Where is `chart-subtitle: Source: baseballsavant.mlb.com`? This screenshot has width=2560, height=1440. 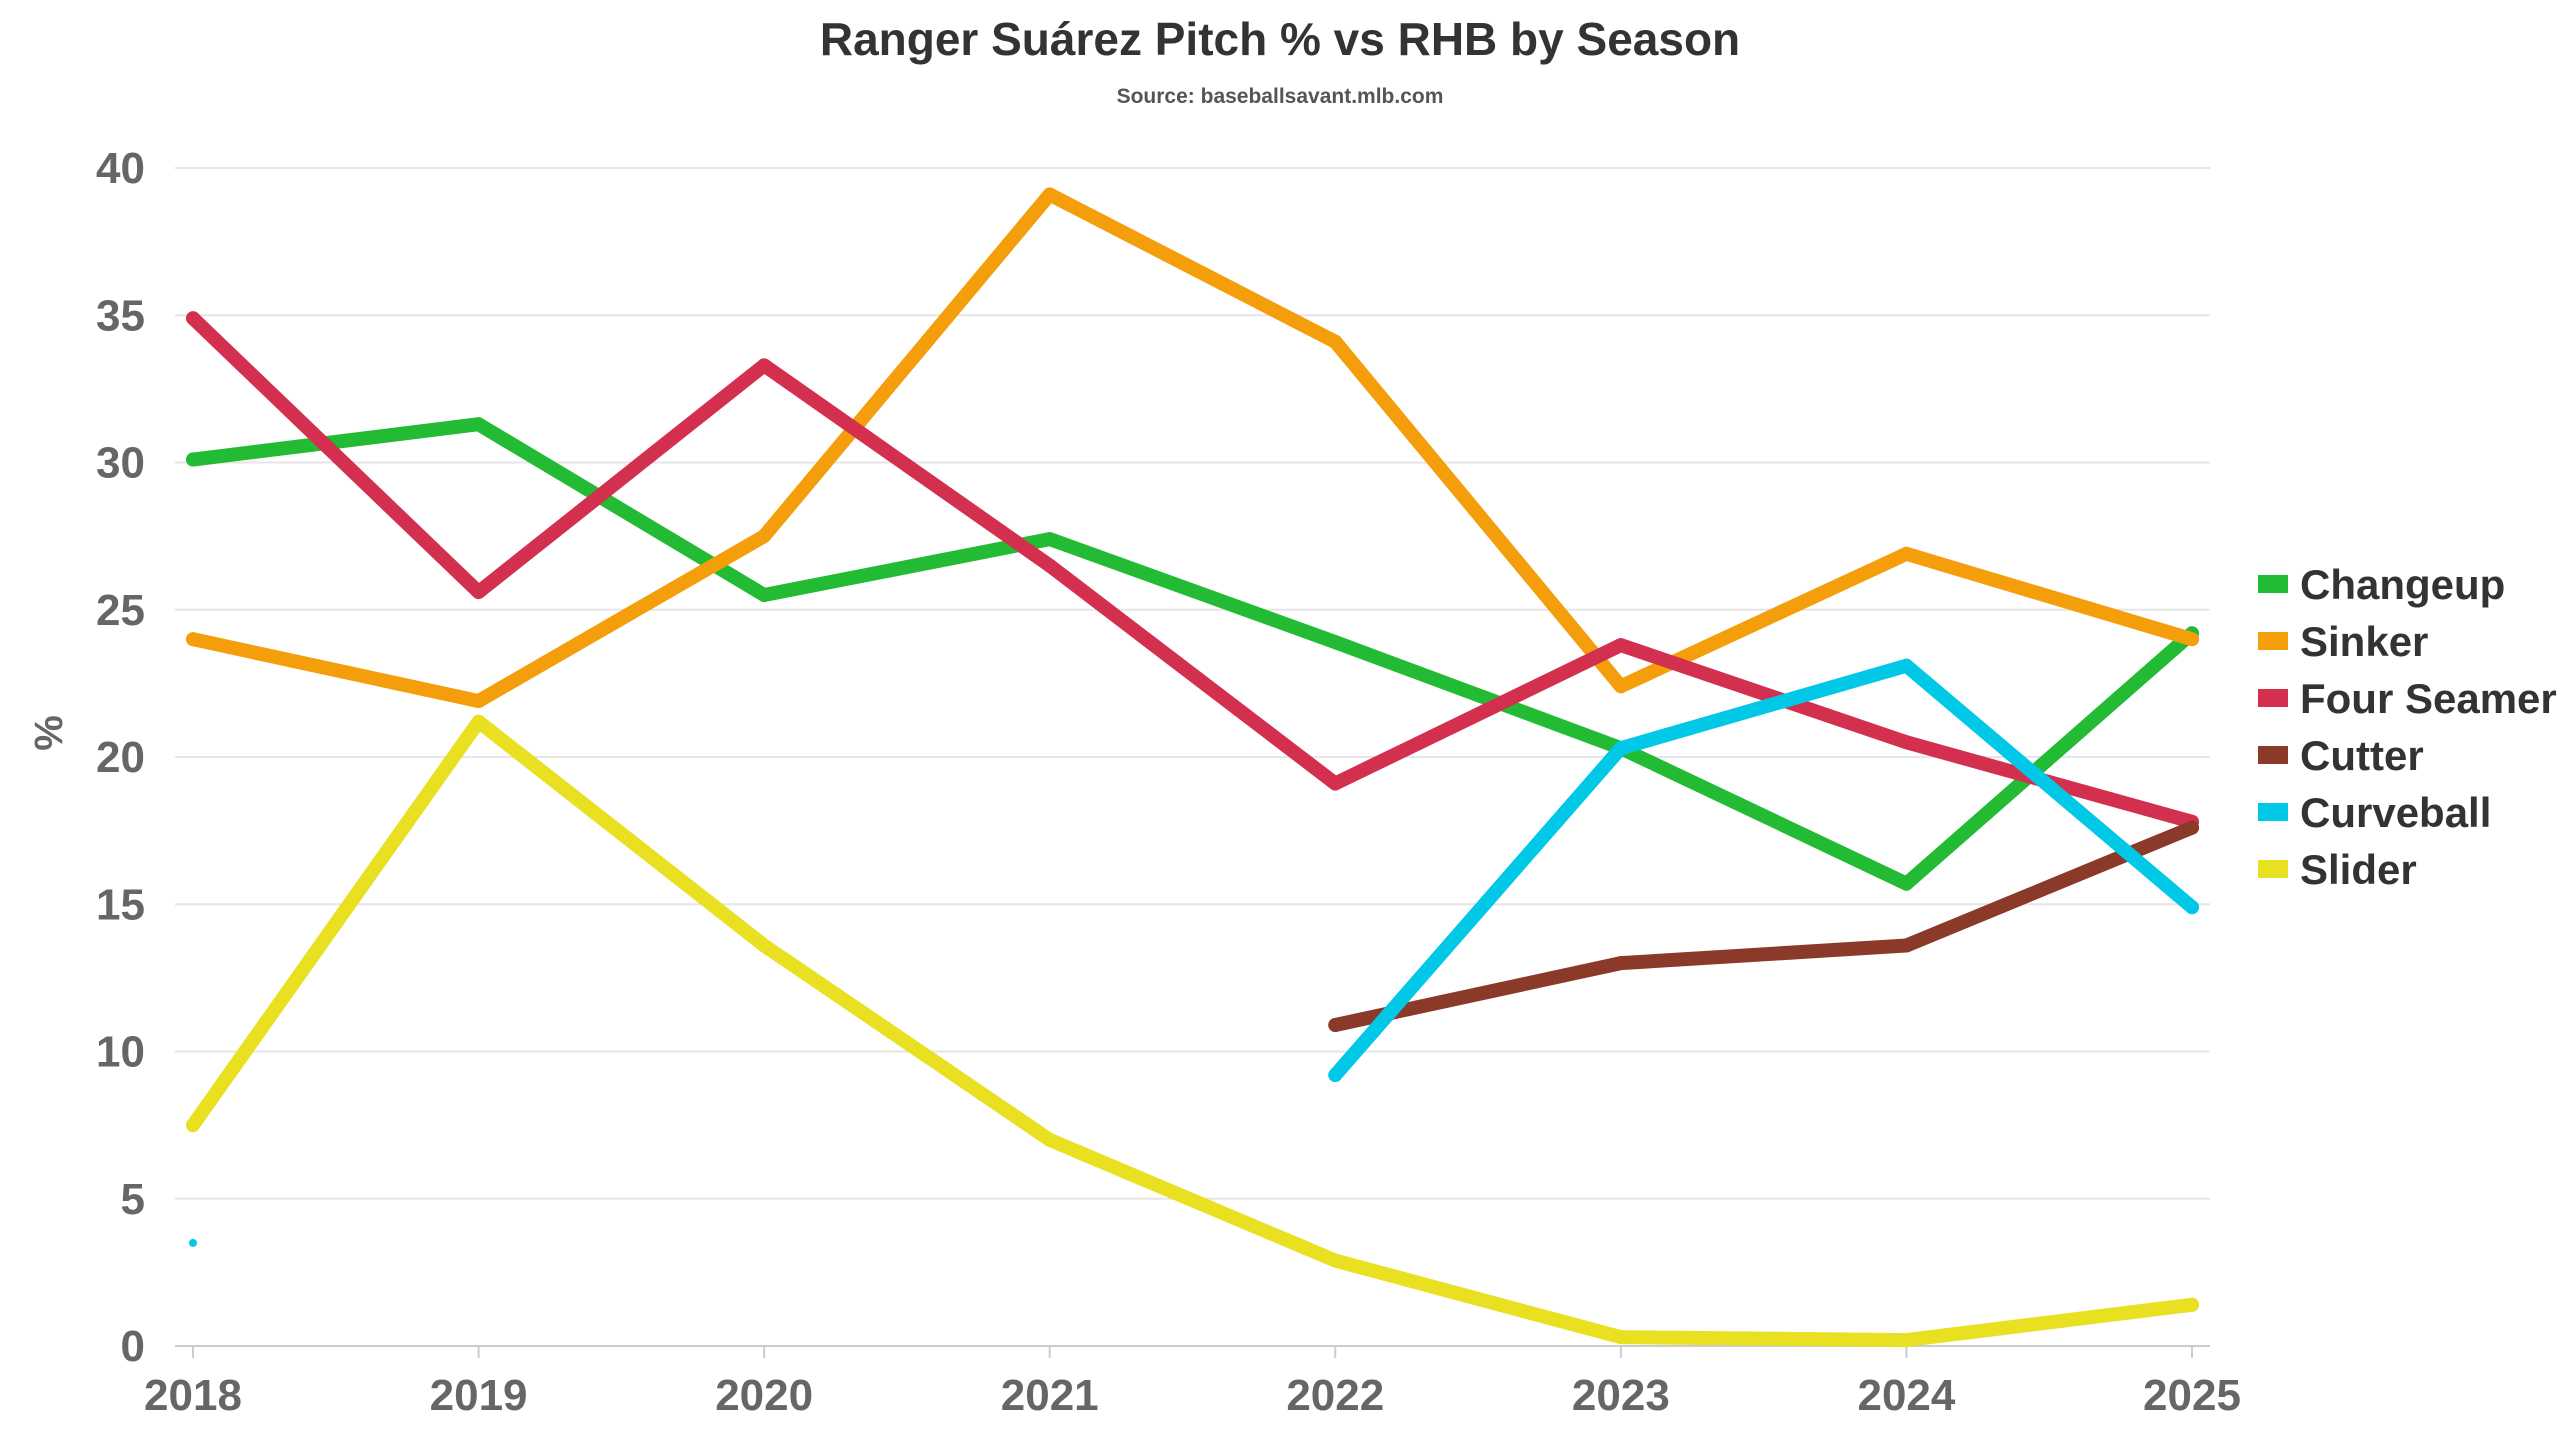 chart-subtitle: Source: baseballsavant.mlb.com is located at coordinates (1280, 96).